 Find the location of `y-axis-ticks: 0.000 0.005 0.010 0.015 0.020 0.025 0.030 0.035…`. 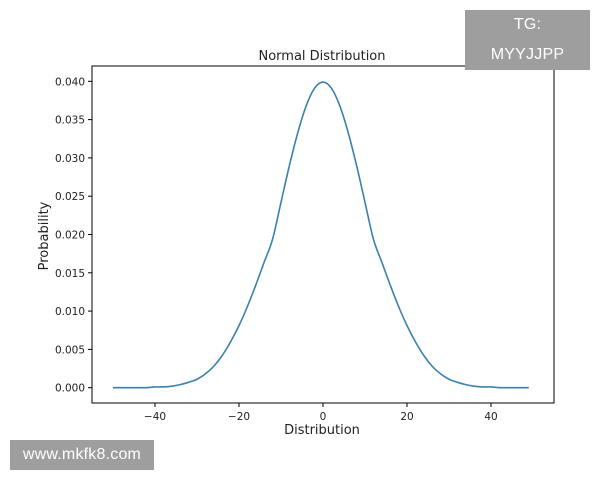

y-axis-ticks: 0.000 0.005 0.010 0.015 0.020 0.025 0.030 0.035… is located at coordinates (73, 235).